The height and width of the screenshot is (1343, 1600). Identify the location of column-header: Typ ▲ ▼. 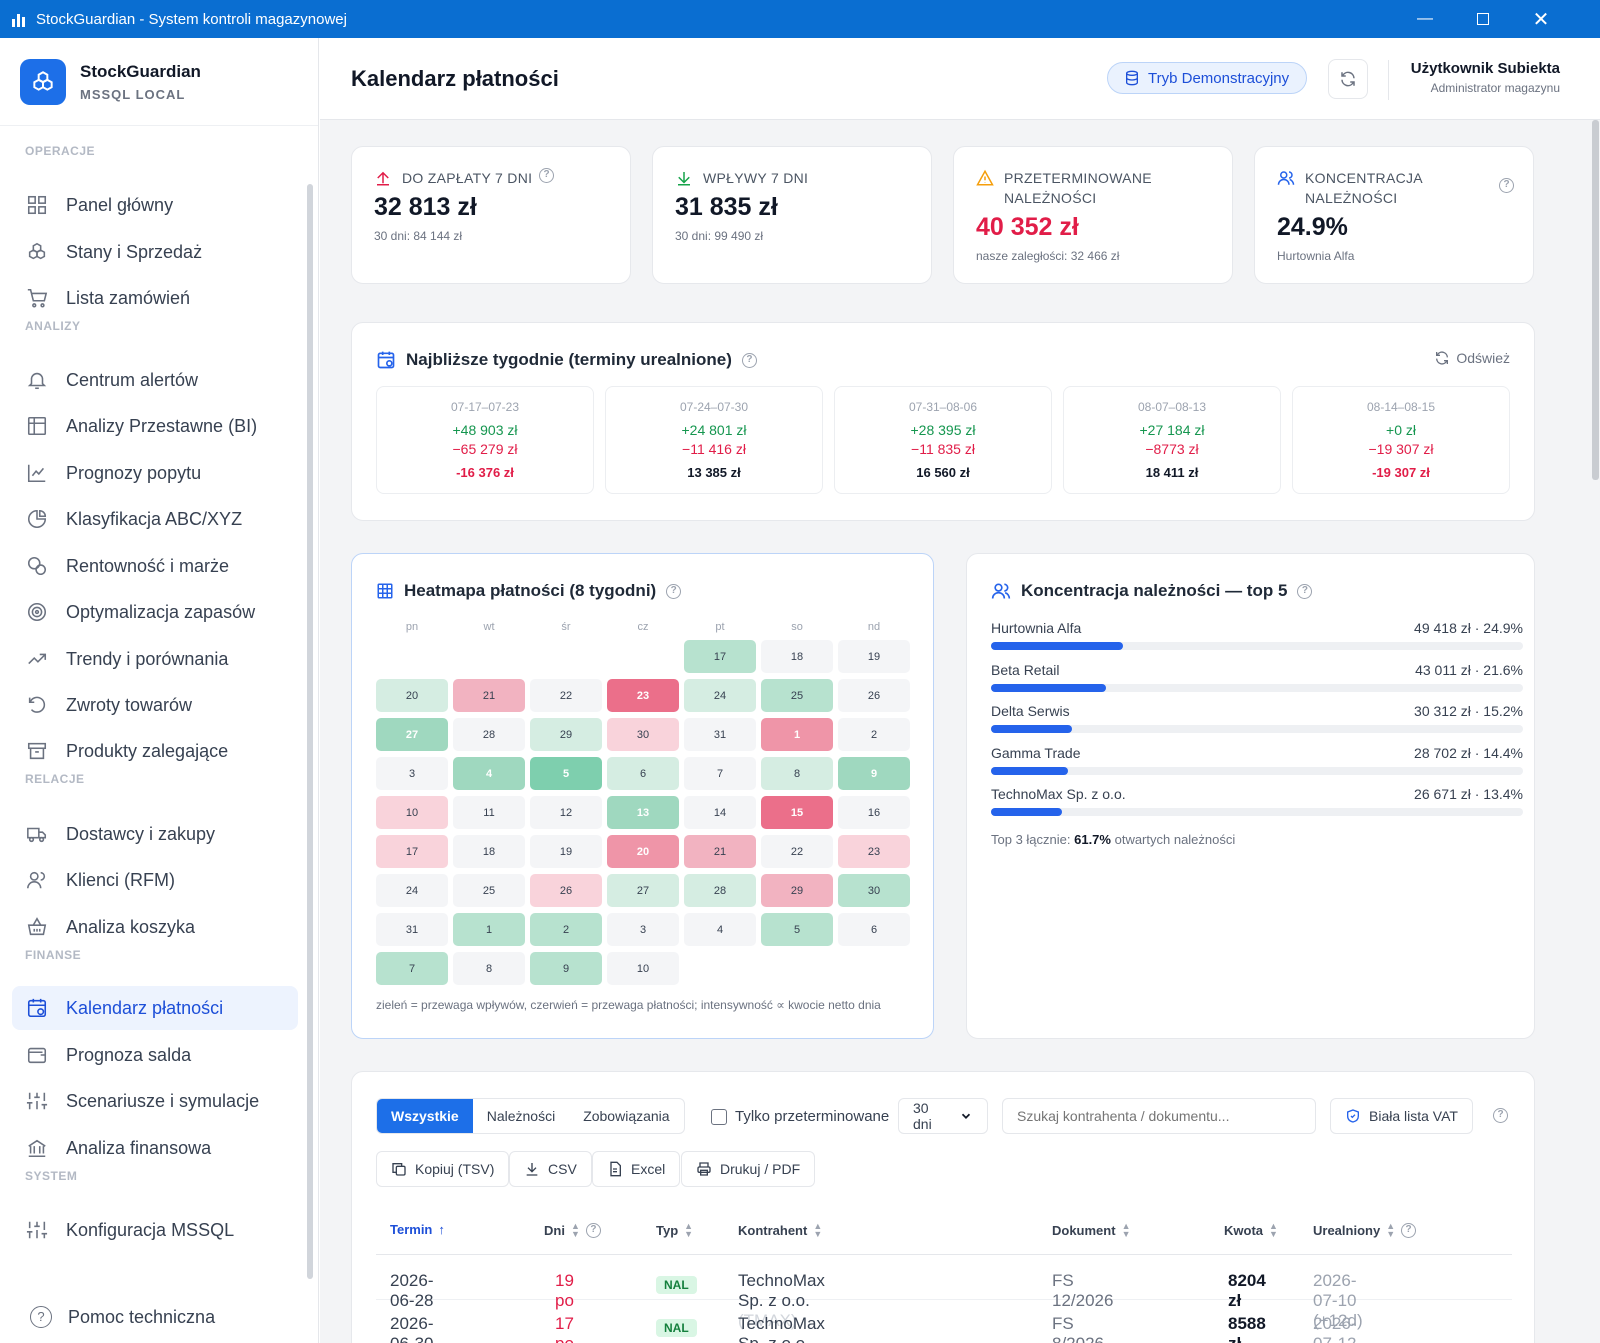
(674, 1230).